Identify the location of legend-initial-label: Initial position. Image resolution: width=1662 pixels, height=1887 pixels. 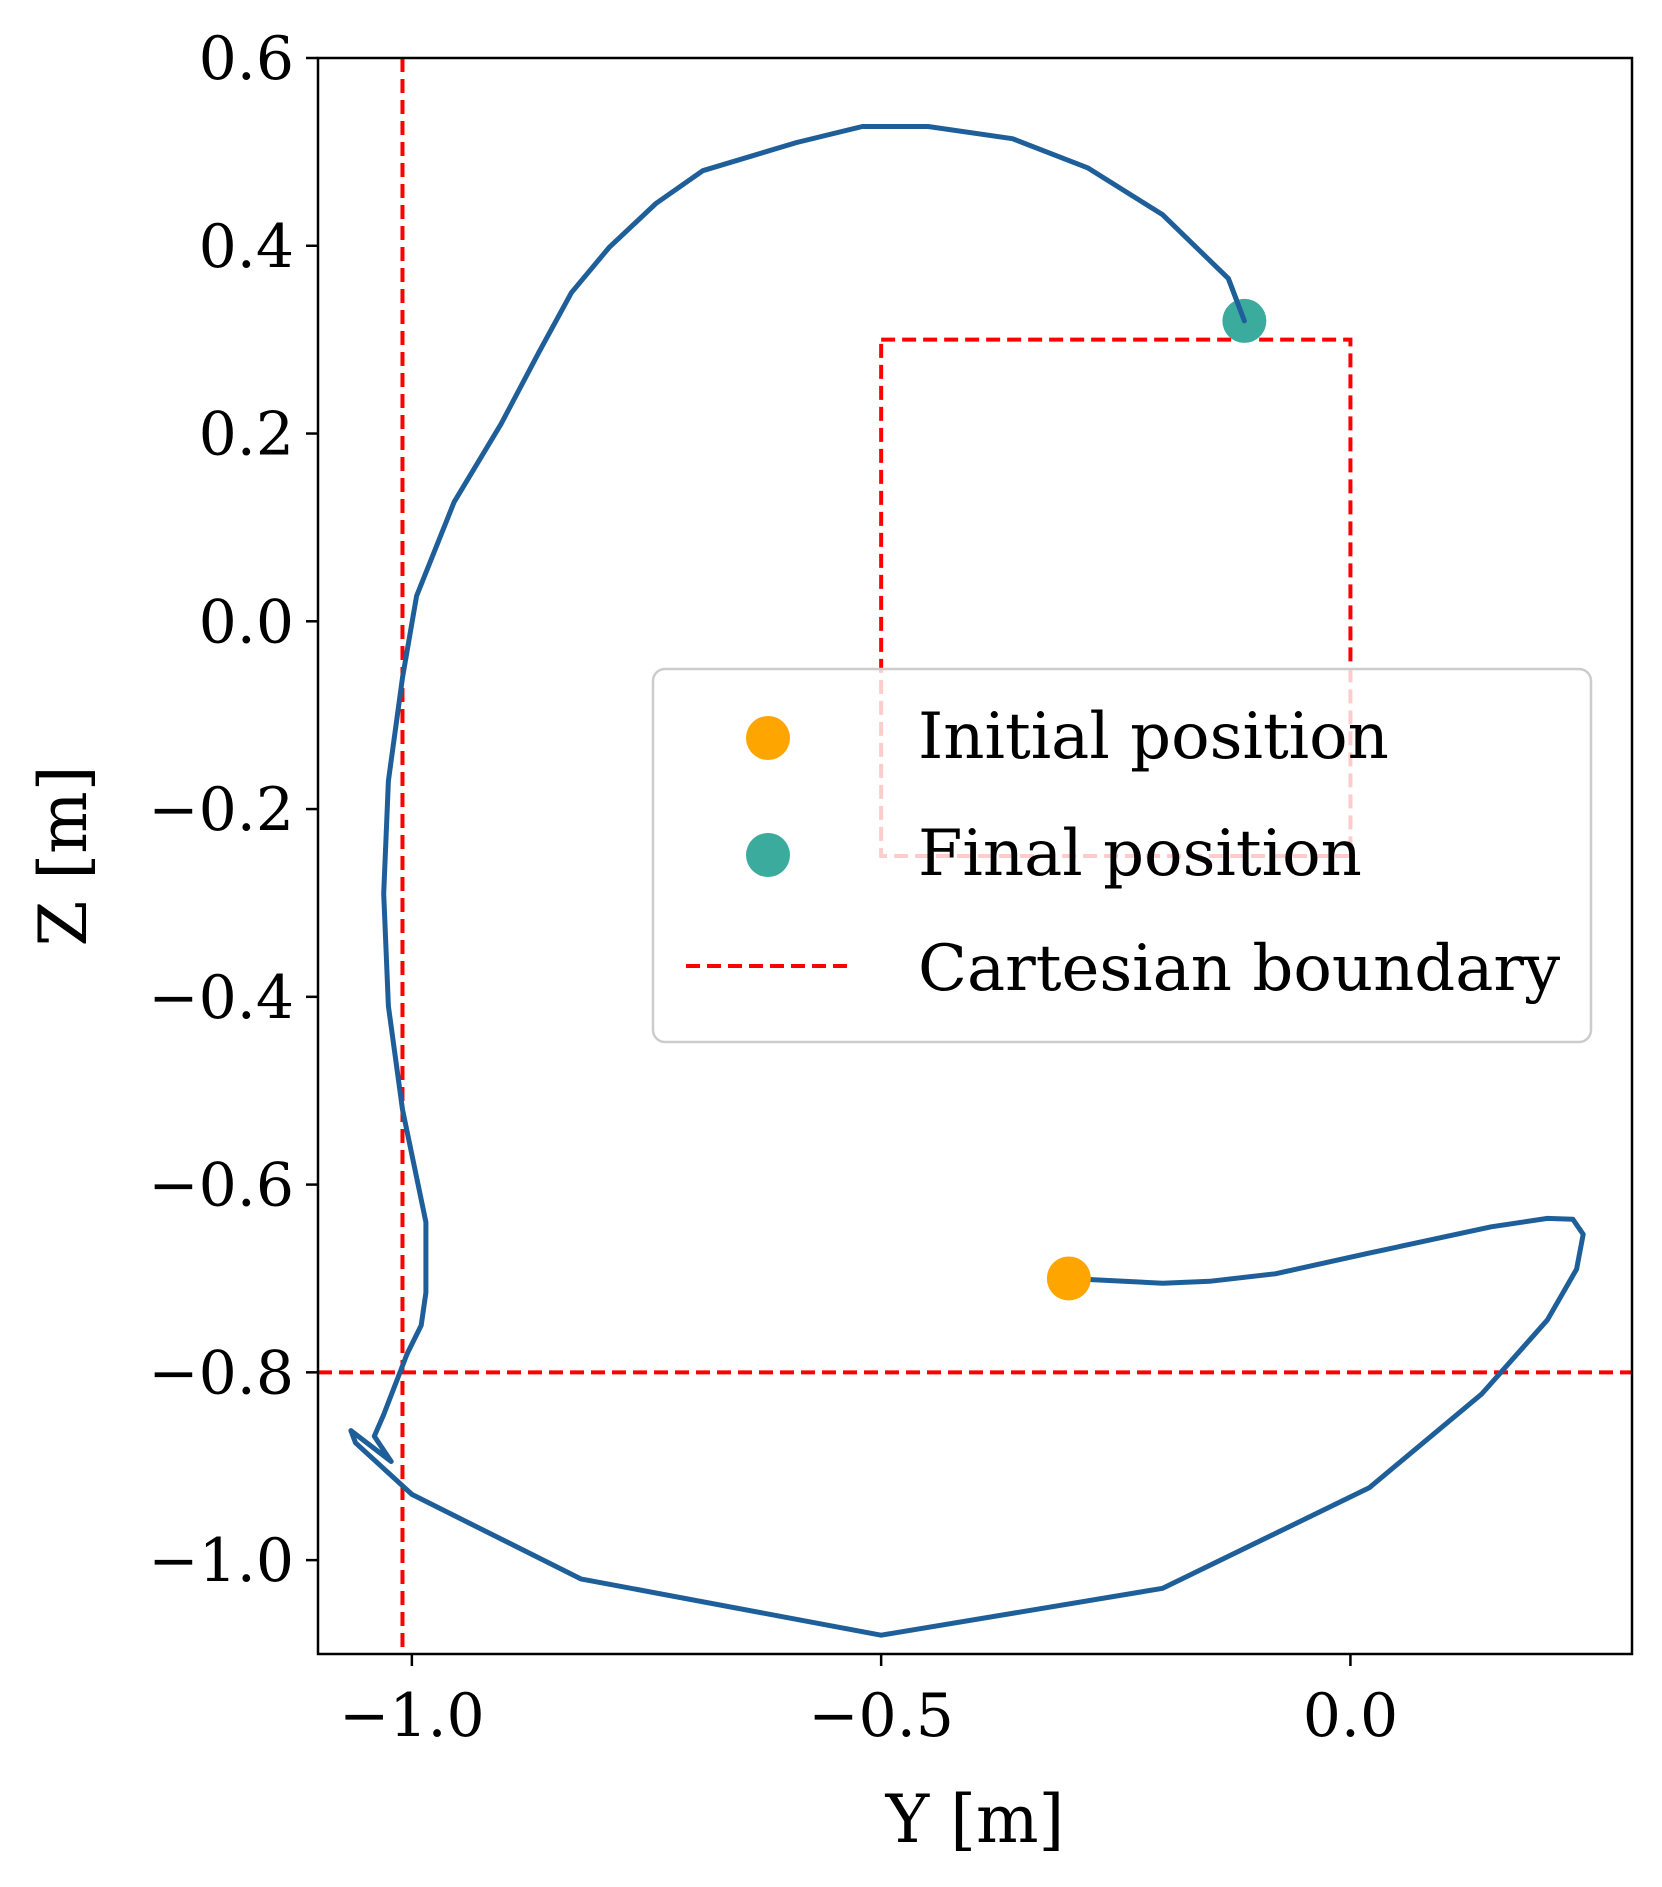
(1153, 737).